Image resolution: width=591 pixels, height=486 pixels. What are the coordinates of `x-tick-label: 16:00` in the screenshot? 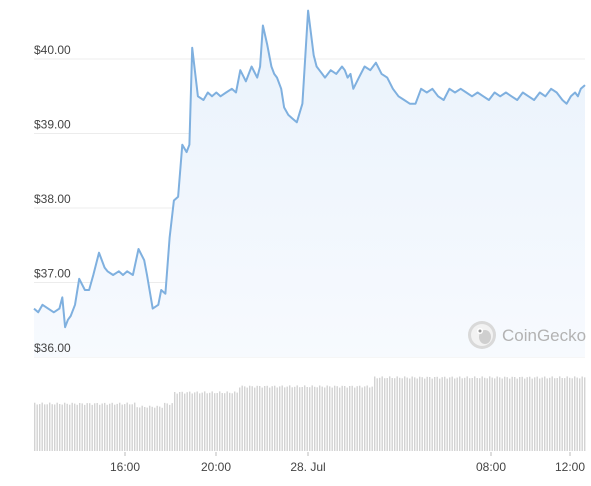 It's located at (125, 467).